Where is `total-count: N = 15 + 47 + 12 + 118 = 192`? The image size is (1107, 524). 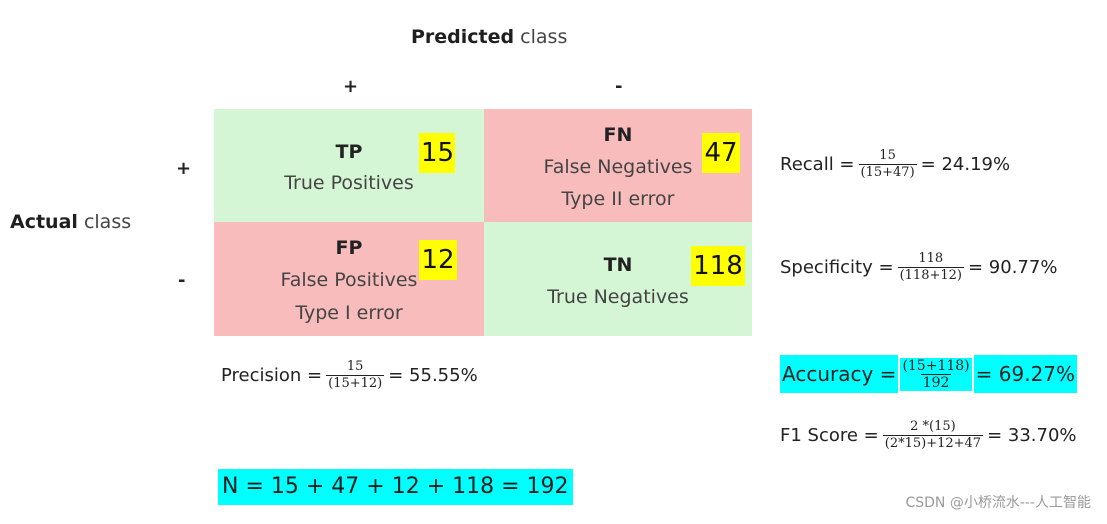 total-count: N = 15 + 47 + 12 + 118 = 192 is located at coordinates (395, 487).